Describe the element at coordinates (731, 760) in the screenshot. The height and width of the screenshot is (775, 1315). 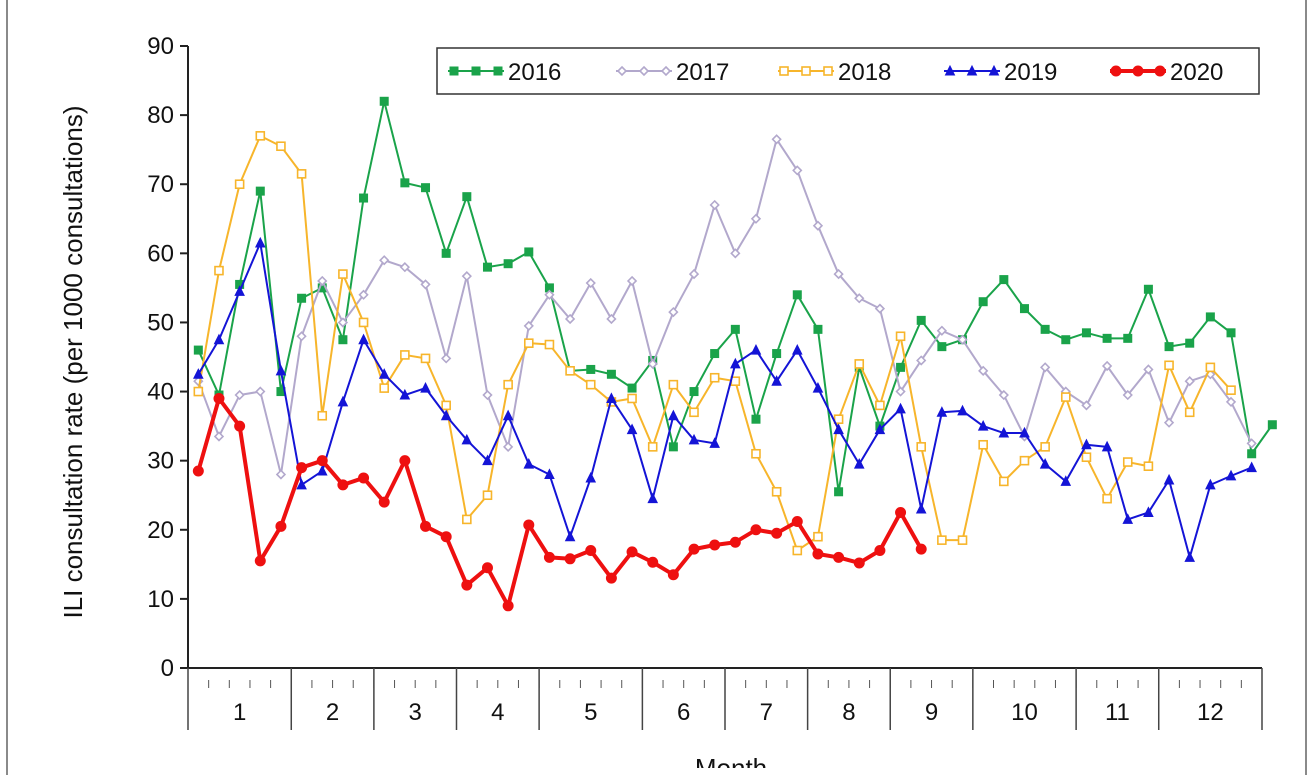
I see `x-axis-title: Month` at that location.